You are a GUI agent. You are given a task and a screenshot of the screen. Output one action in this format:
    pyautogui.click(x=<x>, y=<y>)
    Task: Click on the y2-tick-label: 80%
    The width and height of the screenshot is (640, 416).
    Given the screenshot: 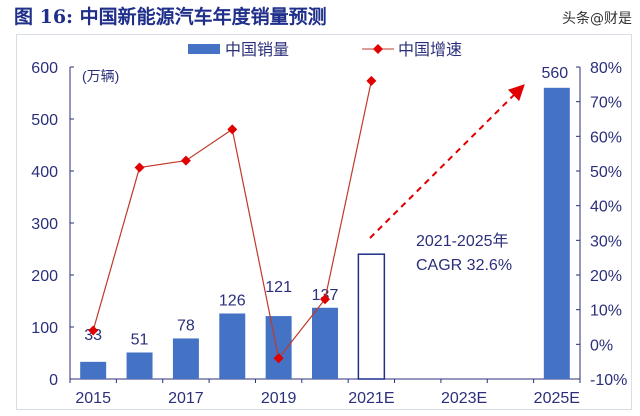 What is the action you would take?
    pyautogui.click(x=606, y=68)
    